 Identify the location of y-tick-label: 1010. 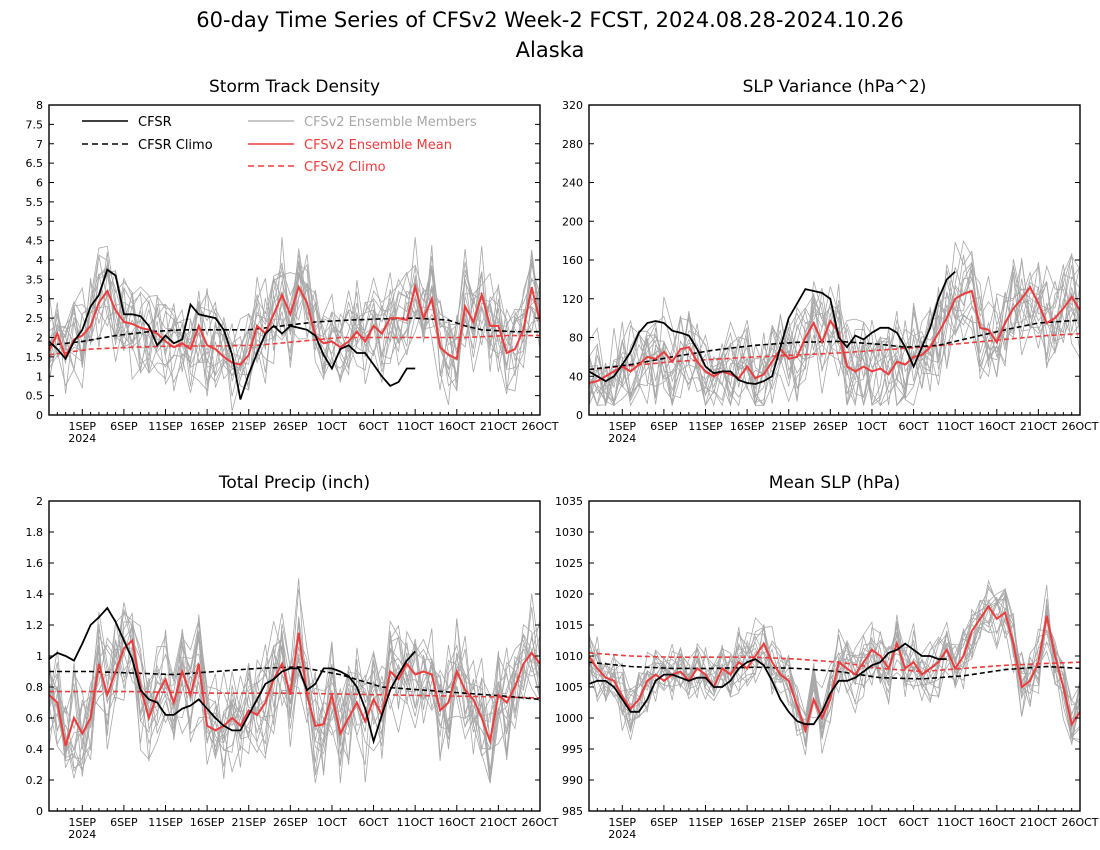
(569, 656).